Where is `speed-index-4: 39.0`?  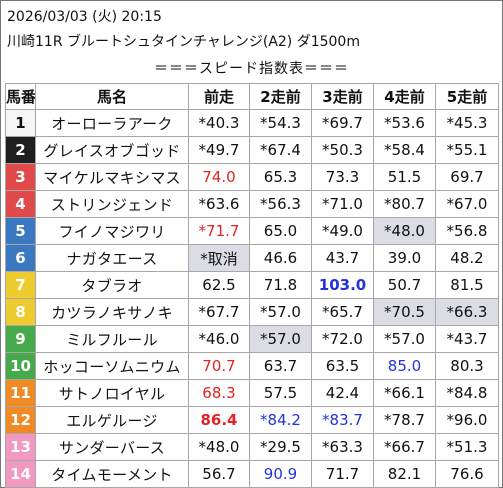 speed-index-4: 39.0 is located at coordinates (404, 258).